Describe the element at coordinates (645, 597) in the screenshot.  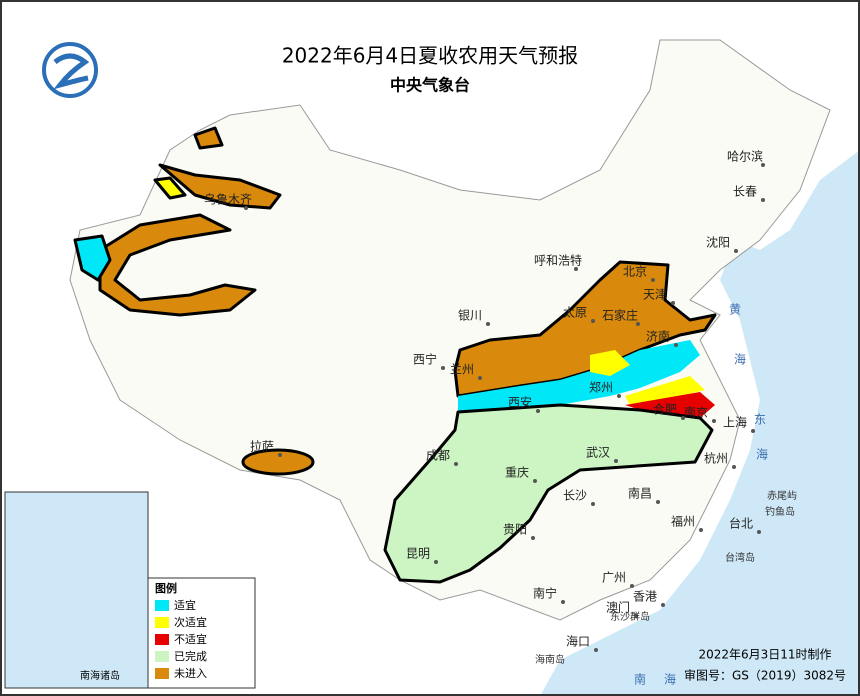
I see `city-label: 香港` at that location.